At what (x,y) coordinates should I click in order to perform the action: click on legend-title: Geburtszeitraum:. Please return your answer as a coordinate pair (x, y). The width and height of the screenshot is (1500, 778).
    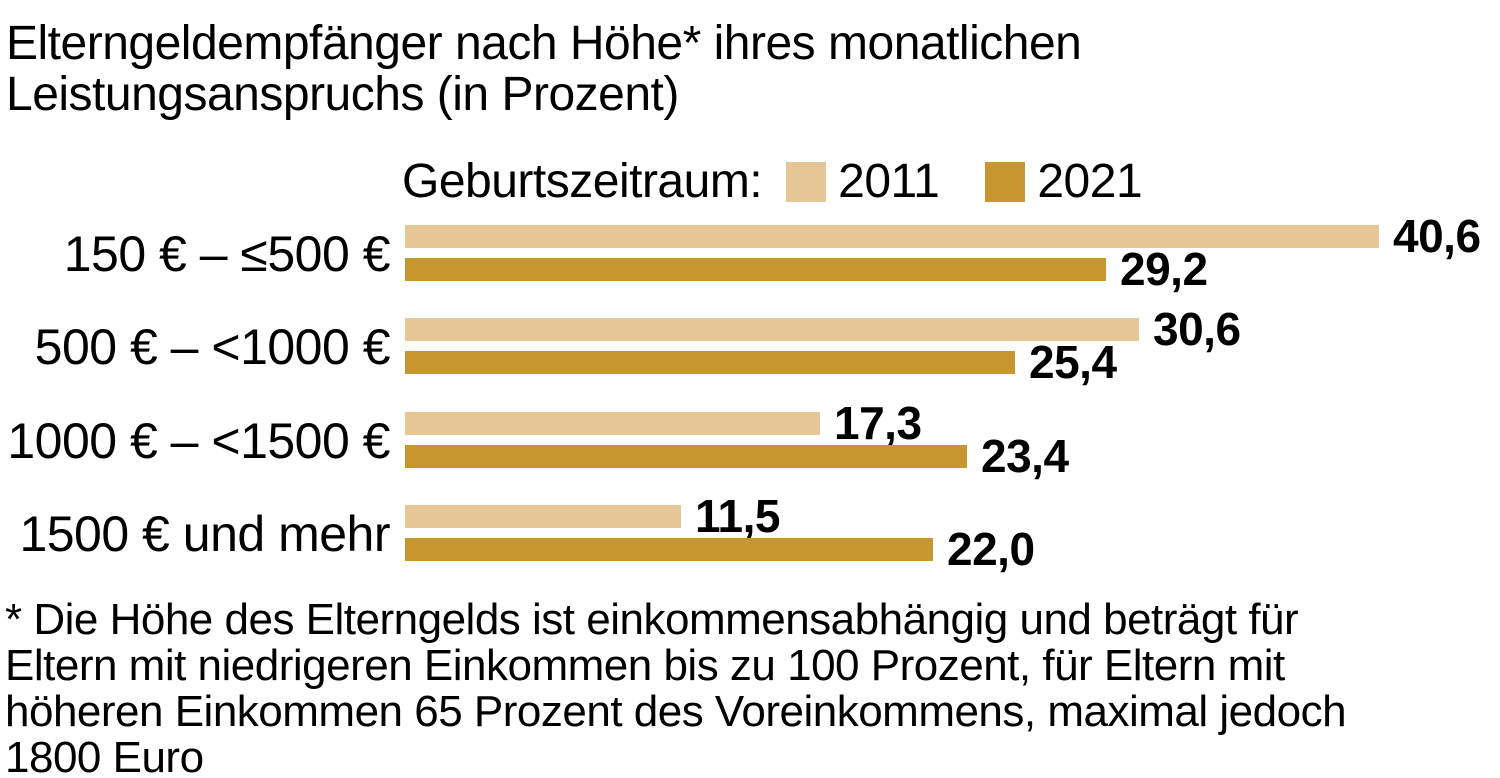
    Looking at the image, I should click on (582, 181).